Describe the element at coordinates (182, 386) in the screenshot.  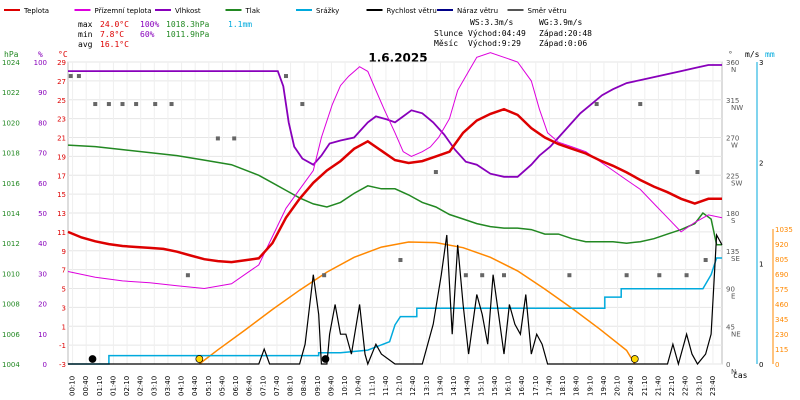
I see `time-tick-label: 04:10` at that location.